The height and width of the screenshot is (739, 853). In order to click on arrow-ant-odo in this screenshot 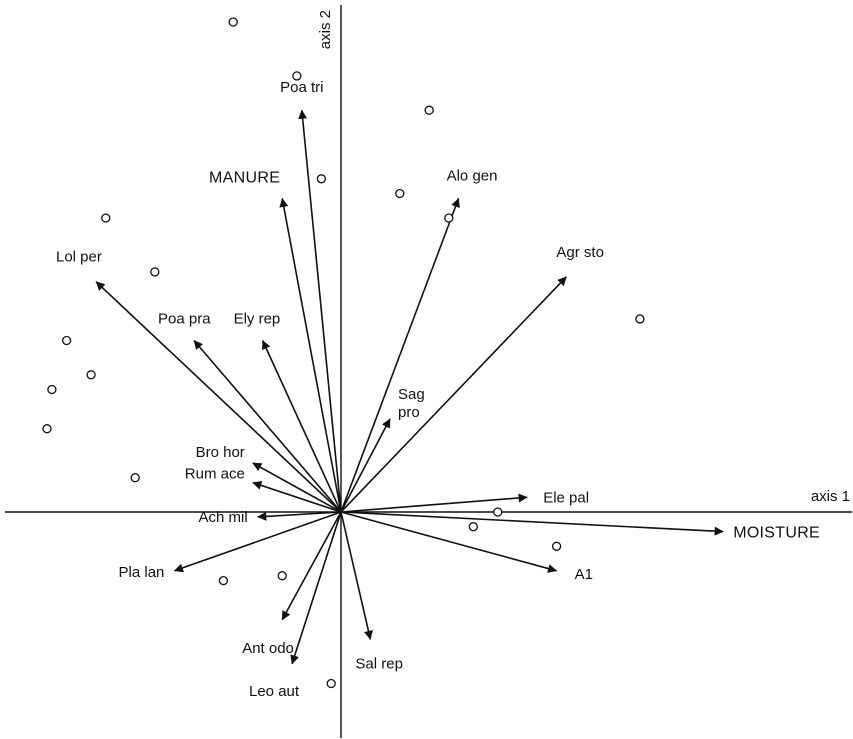, I will do `click(311, 566)`.